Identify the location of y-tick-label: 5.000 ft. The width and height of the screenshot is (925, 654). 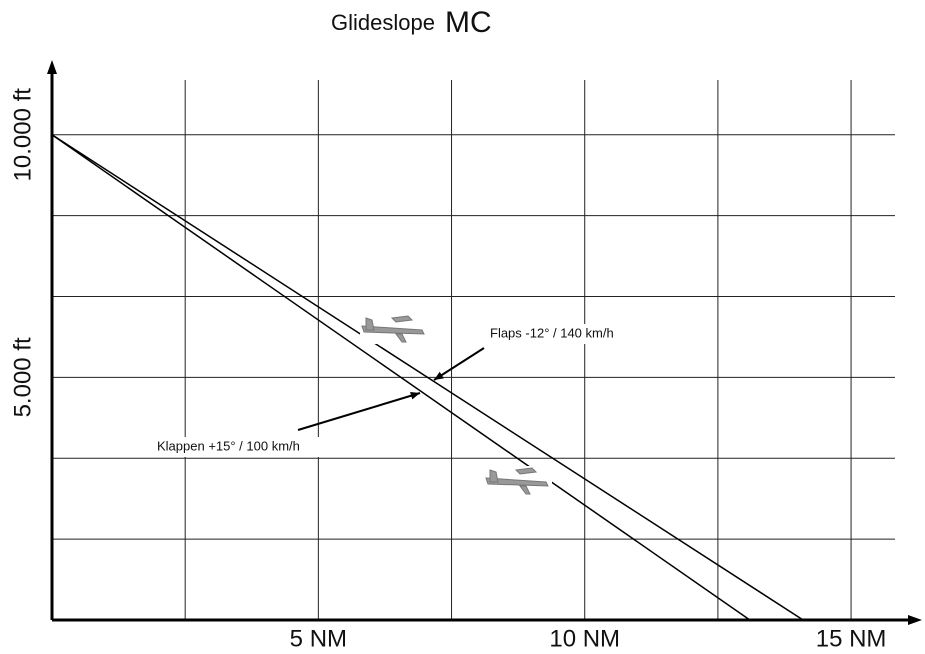
(22, 377).